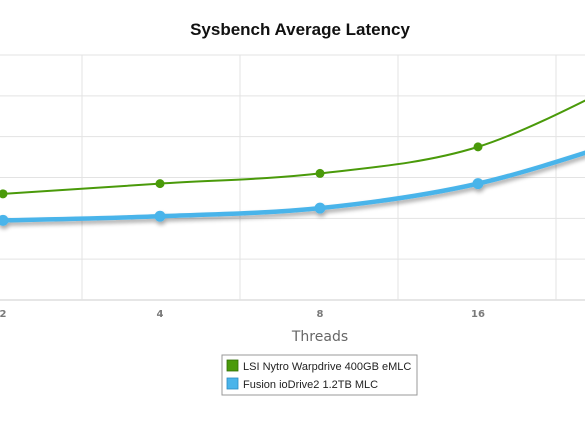  I want to click on x-tick-label: 8, so click(320, 314).